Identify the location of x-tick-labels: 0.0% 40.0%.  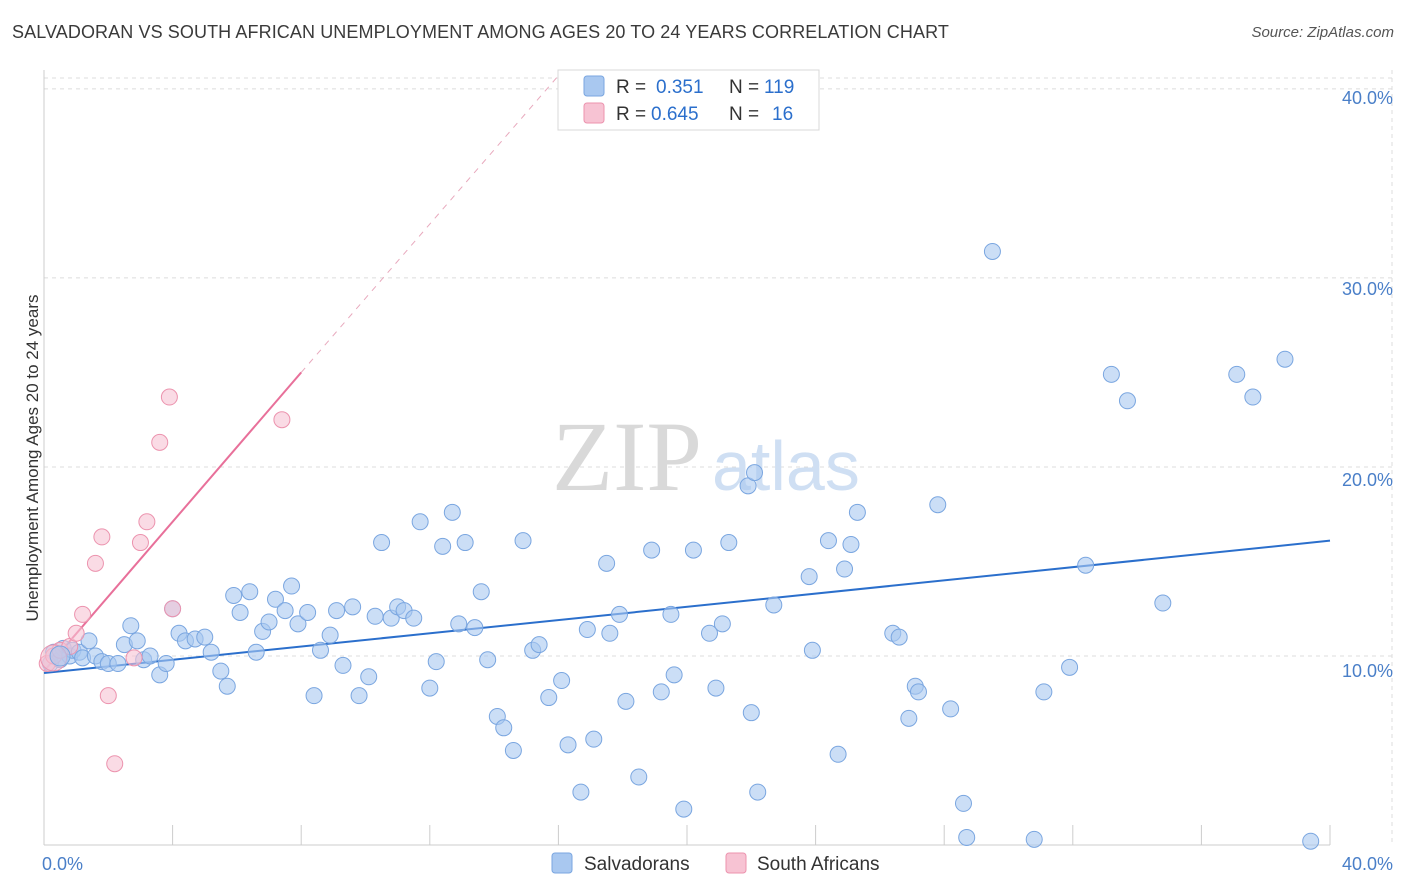
(717, 864).